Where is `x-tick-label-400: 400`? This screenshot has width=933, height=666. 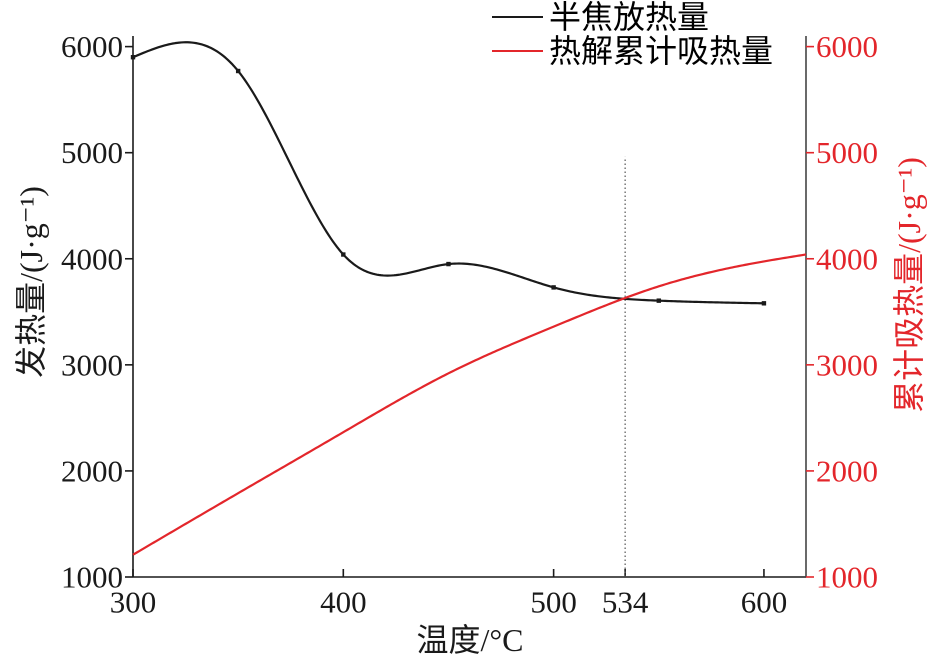
x-tick-label-400: 400 is located at coordinates (343, 602).